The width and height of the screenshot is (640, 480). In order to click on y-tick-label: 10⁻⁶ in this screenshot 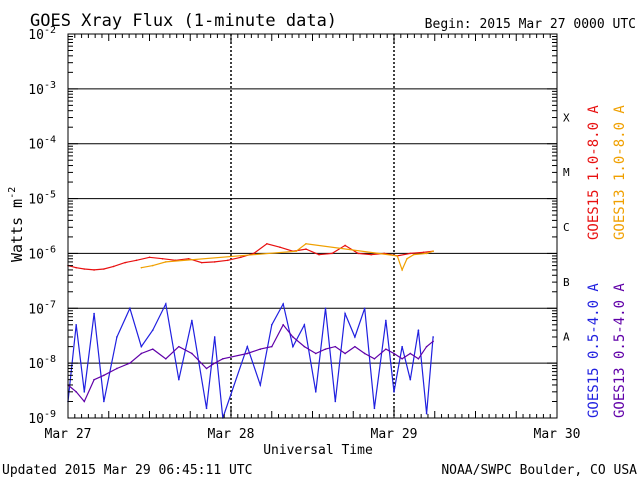, I will do `click(42, 253)`.